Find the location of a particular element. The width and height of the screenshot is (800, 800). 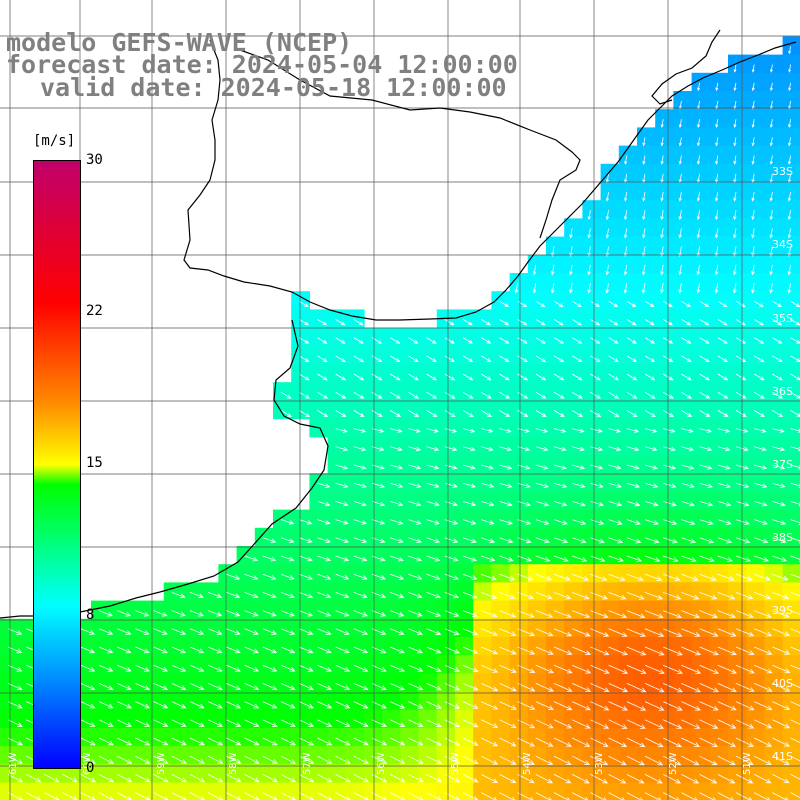

latitude-label: 36S is located at coordinates (782, 391).